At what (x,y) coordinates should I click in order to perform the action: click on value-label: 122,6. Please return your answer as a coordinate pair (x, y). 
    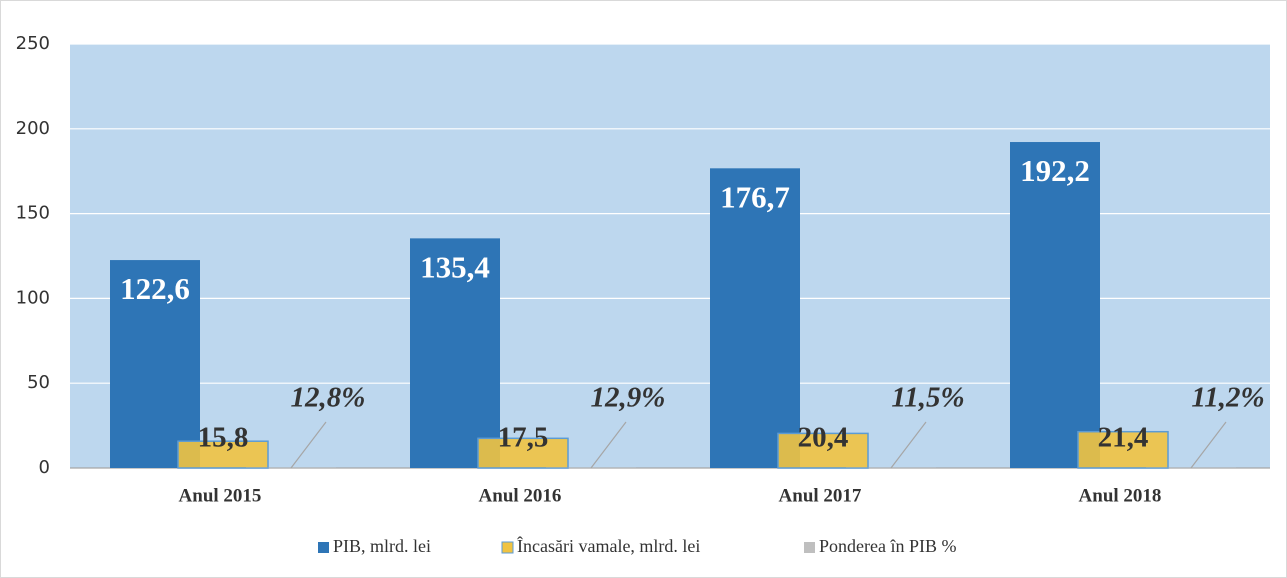
    Looking at the image, I should click on (155, 288).